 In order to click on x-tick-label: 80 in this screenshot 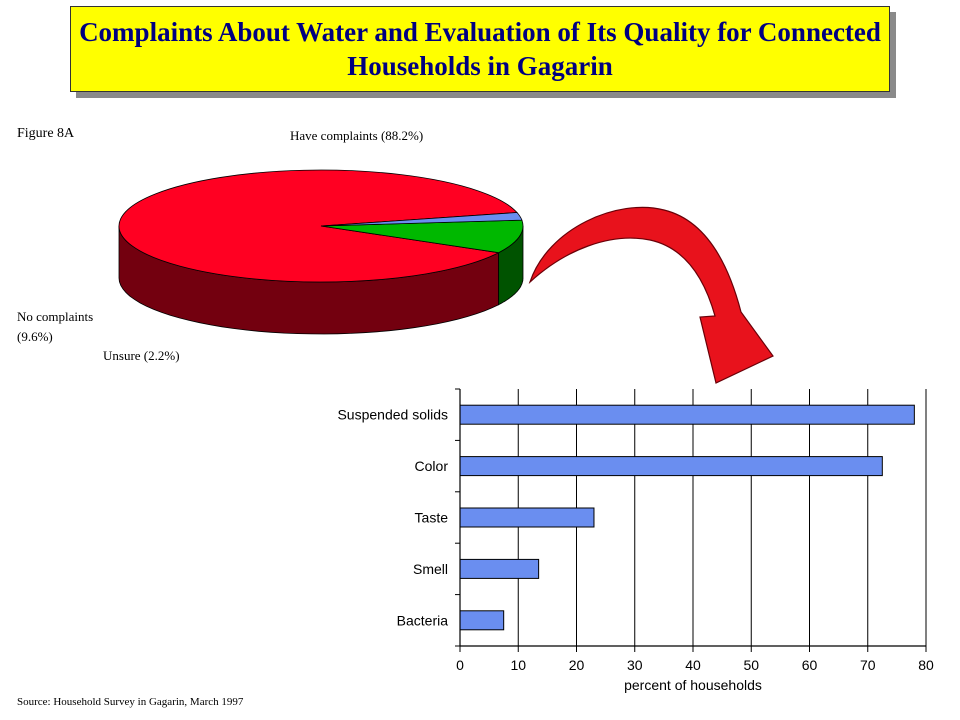, I will do `click(926, 665)`.